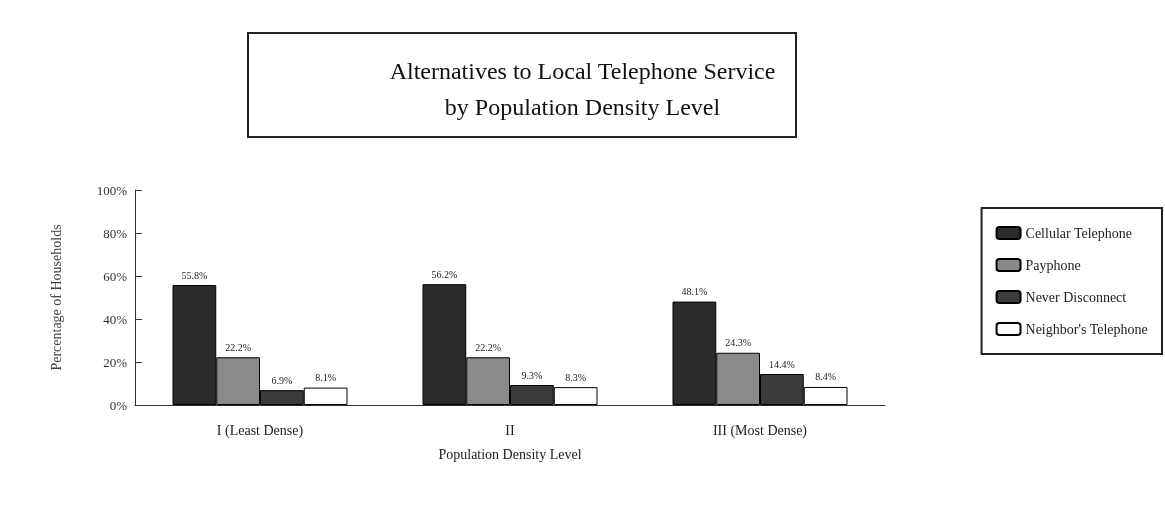 The image size is (1165, 513). Describe the element at coordinates (326, 378) in the screenshot. I see `data-label: 8.1%` at that location.